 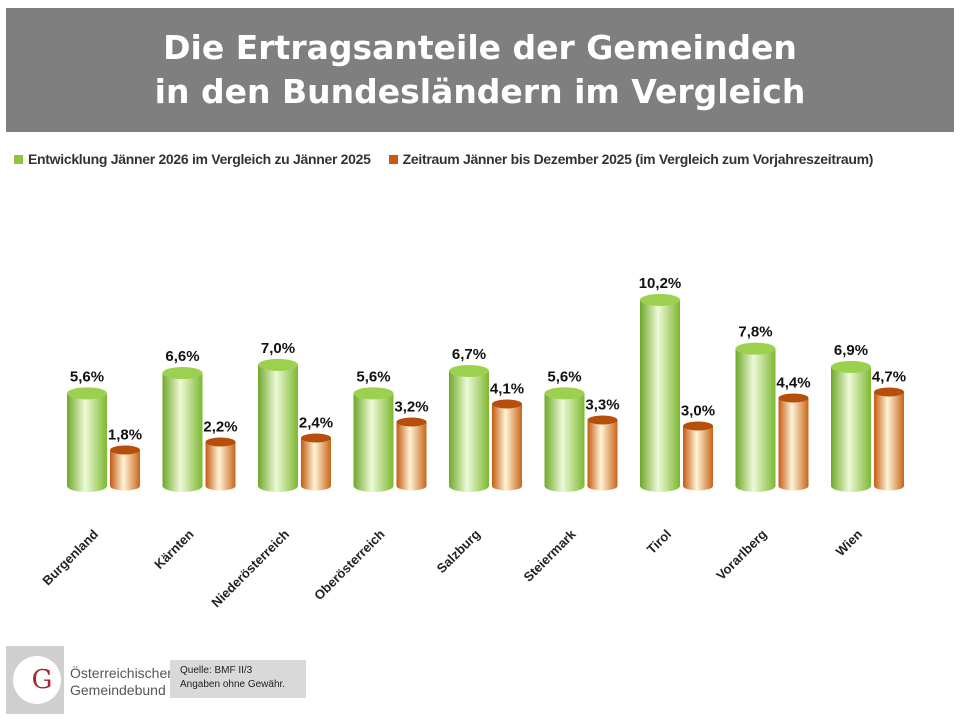 I want to click on category-label: Niederösterreich, so click(x=250, y=568).